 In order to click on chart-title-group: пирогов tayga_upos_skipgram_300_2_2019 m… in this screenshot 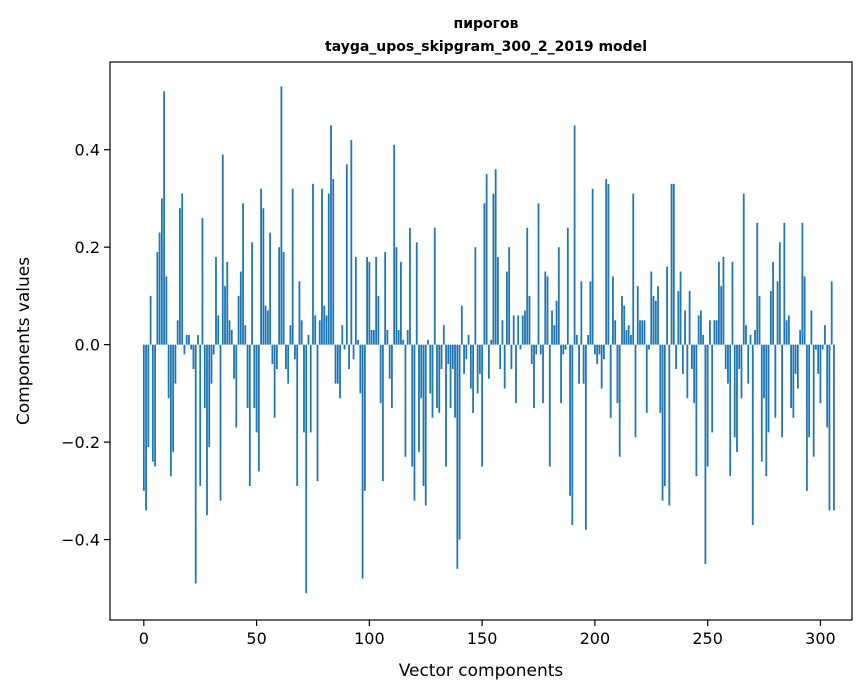, I will do `click(486, 35)`.